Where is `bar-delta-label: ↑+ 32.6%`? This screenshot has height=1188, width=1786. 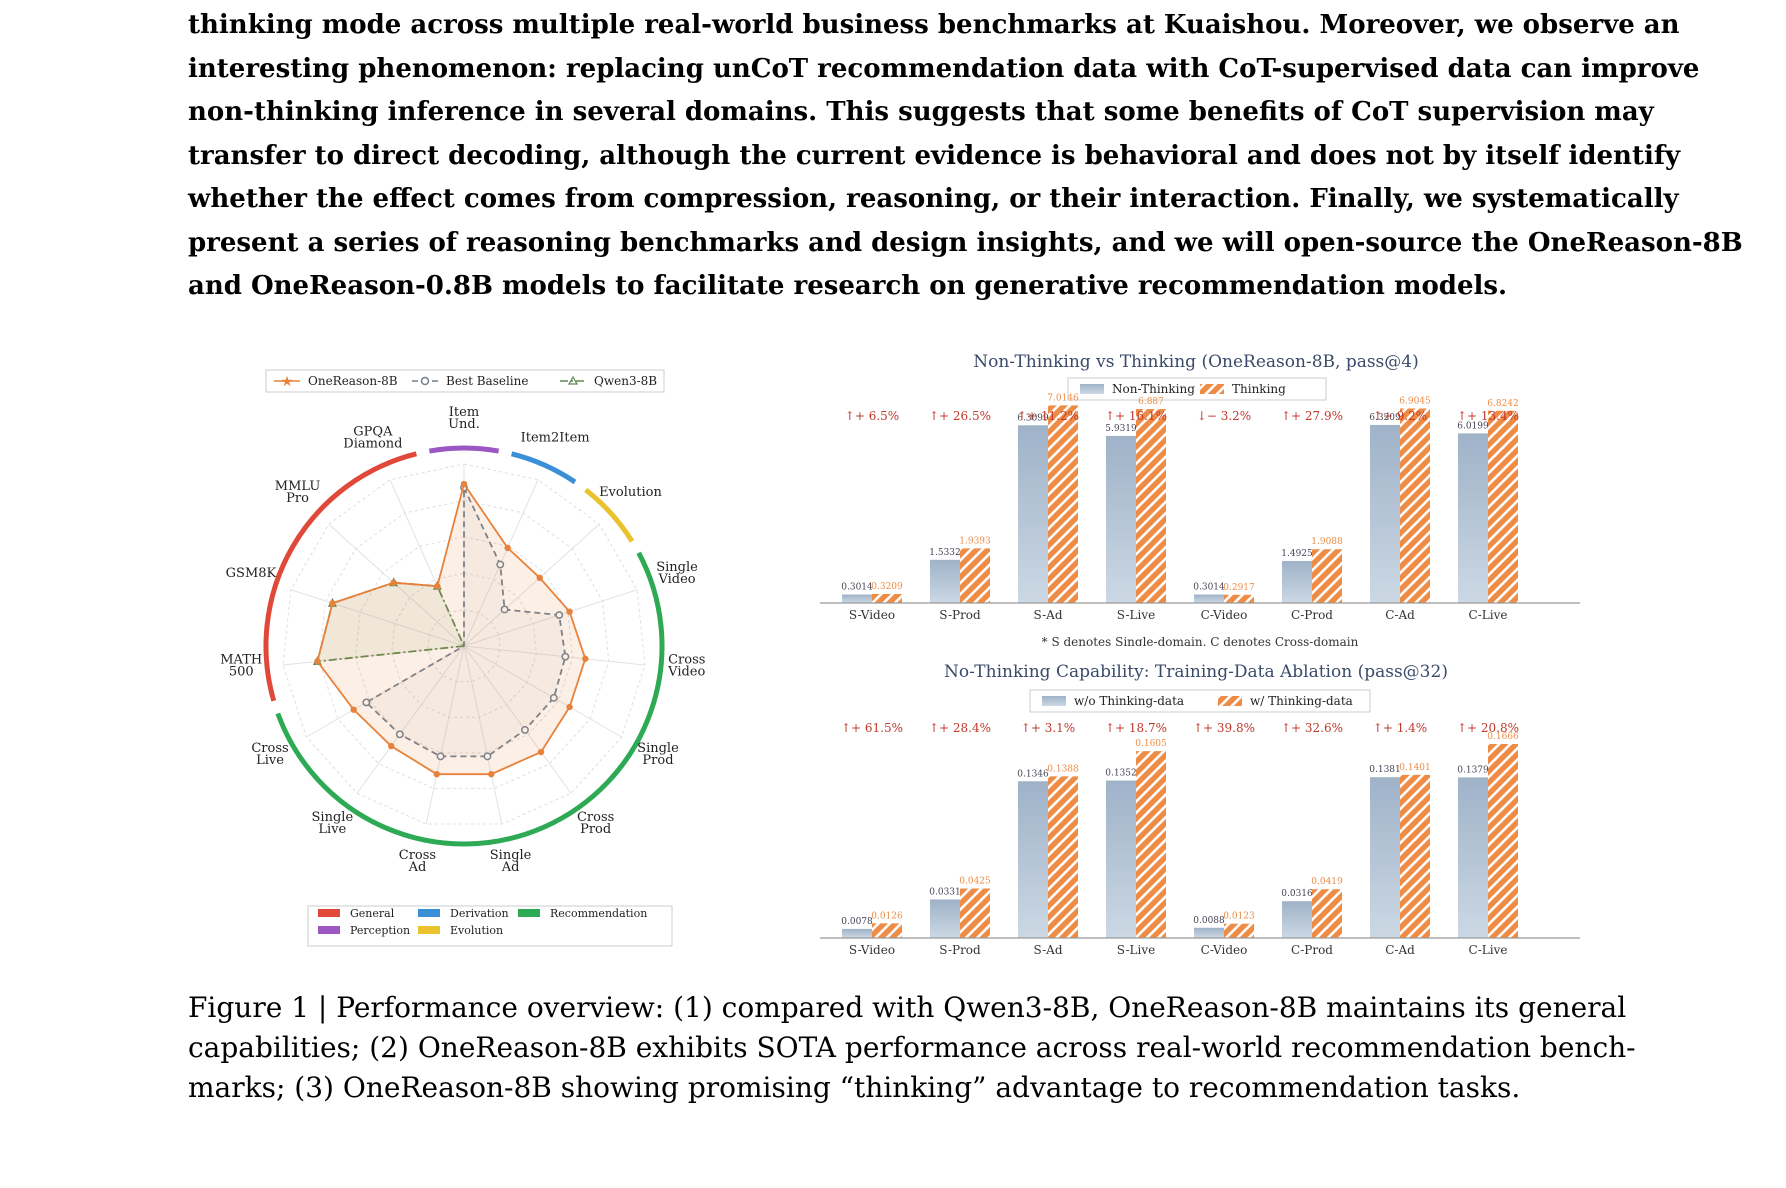 bar-delta-label: ↑+ 32.6% is located at coordinates (1312, 728).